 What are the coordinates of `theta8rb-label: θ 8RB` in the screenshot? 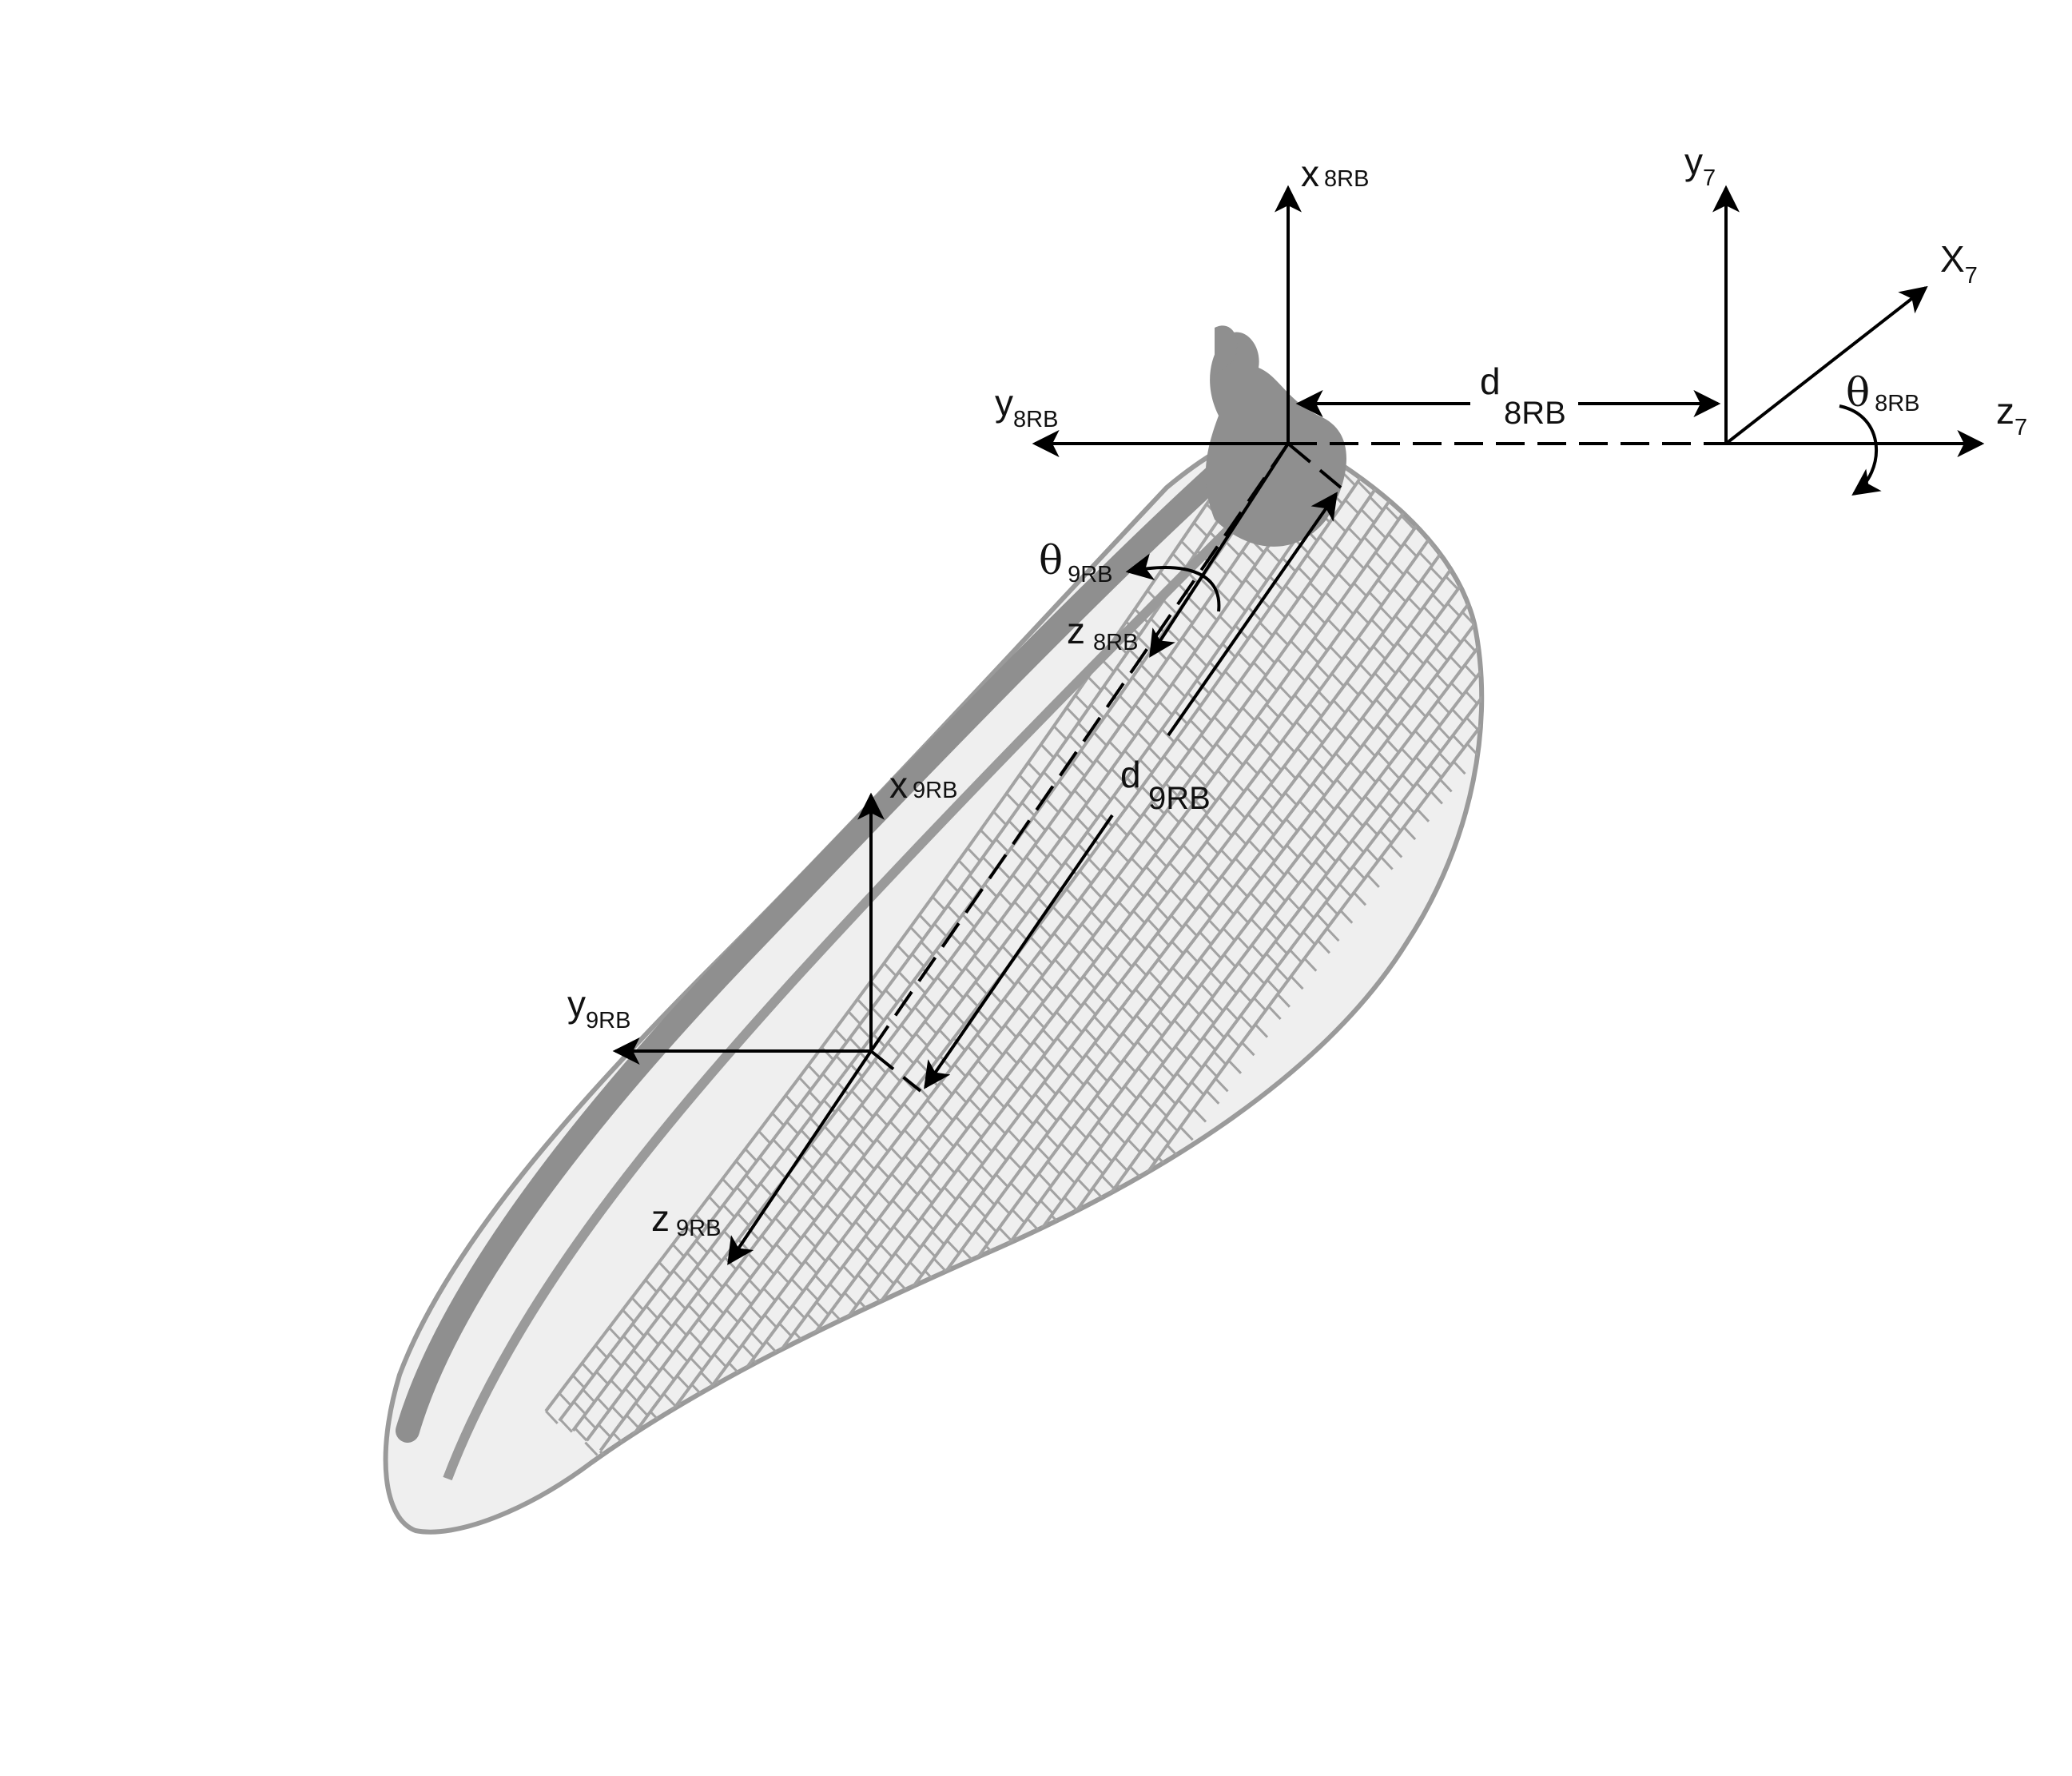 It's located at (1883, 392).